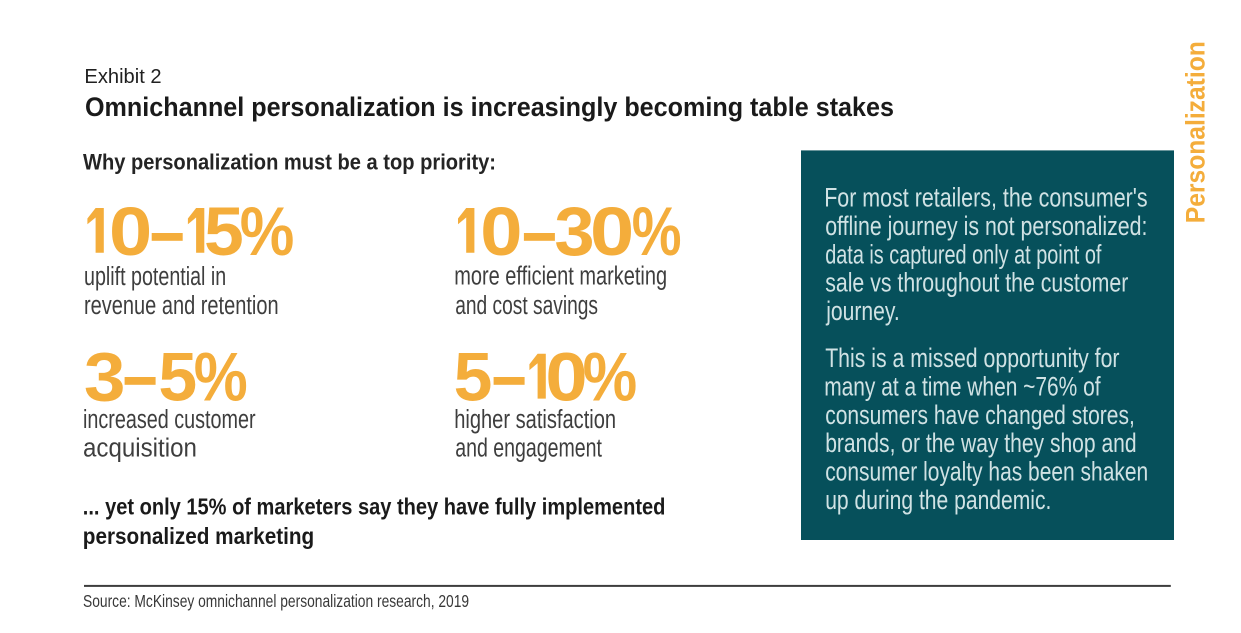  Describe the element at coordinates (962, 386) in the screenshot. I see `svg-text: many at a time when ~76% of` at that location.